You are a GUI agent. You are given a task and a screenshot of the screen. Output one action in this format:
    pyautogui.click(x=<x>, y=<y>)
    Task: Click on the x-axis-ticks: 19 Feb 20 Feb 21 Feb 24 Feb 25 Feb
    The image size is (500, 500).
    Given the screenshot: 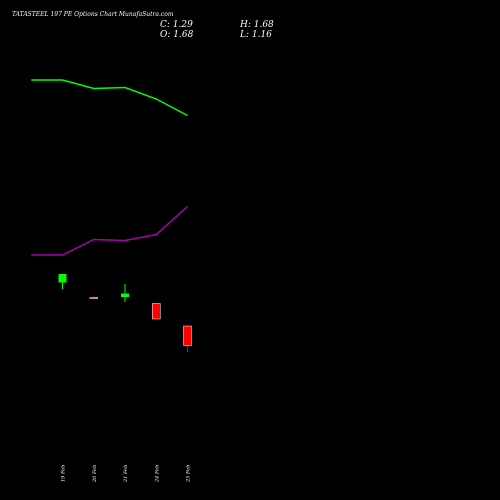 What is the action you would take?
    pyautogui.click(x=126, y=474)
    